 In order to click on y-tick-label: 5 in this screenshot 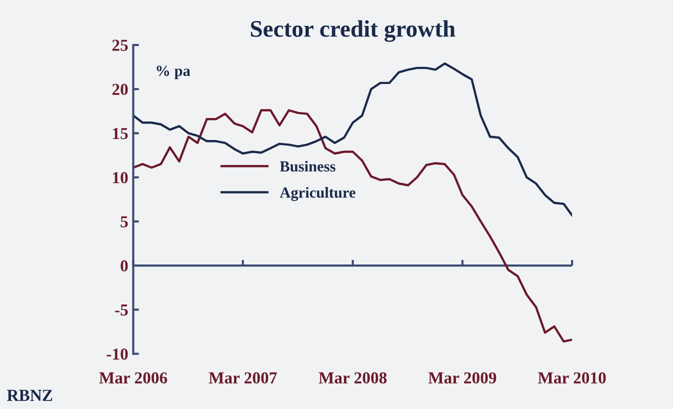, I will do `click(124, 222)`.